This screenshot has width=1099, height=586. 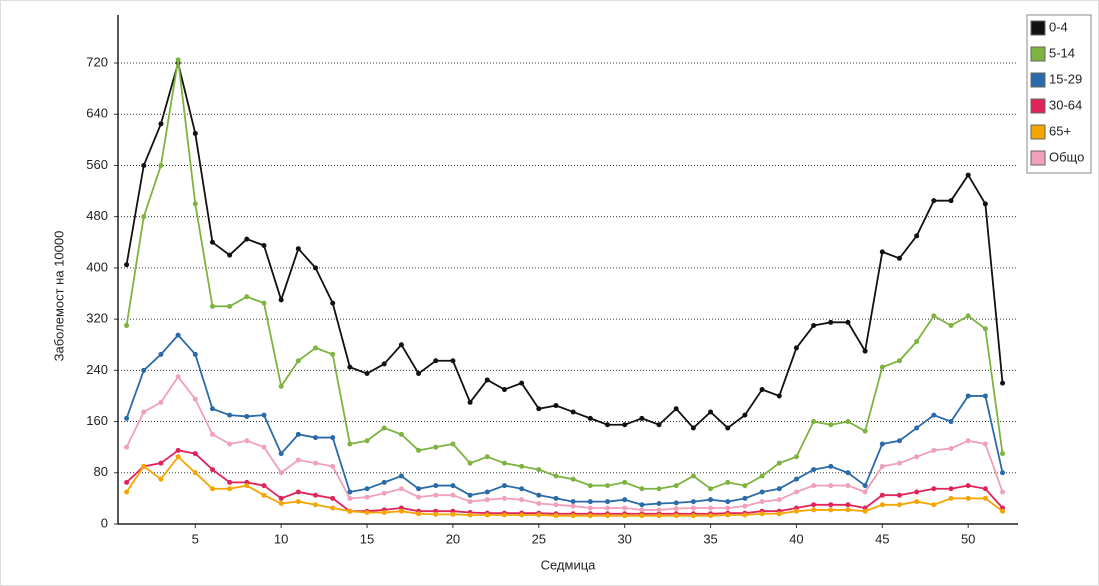 What do you see at coordinates (624, 538) in the screenshot?
I see `x-tick-label: 30` at bounding box center [624, 538].